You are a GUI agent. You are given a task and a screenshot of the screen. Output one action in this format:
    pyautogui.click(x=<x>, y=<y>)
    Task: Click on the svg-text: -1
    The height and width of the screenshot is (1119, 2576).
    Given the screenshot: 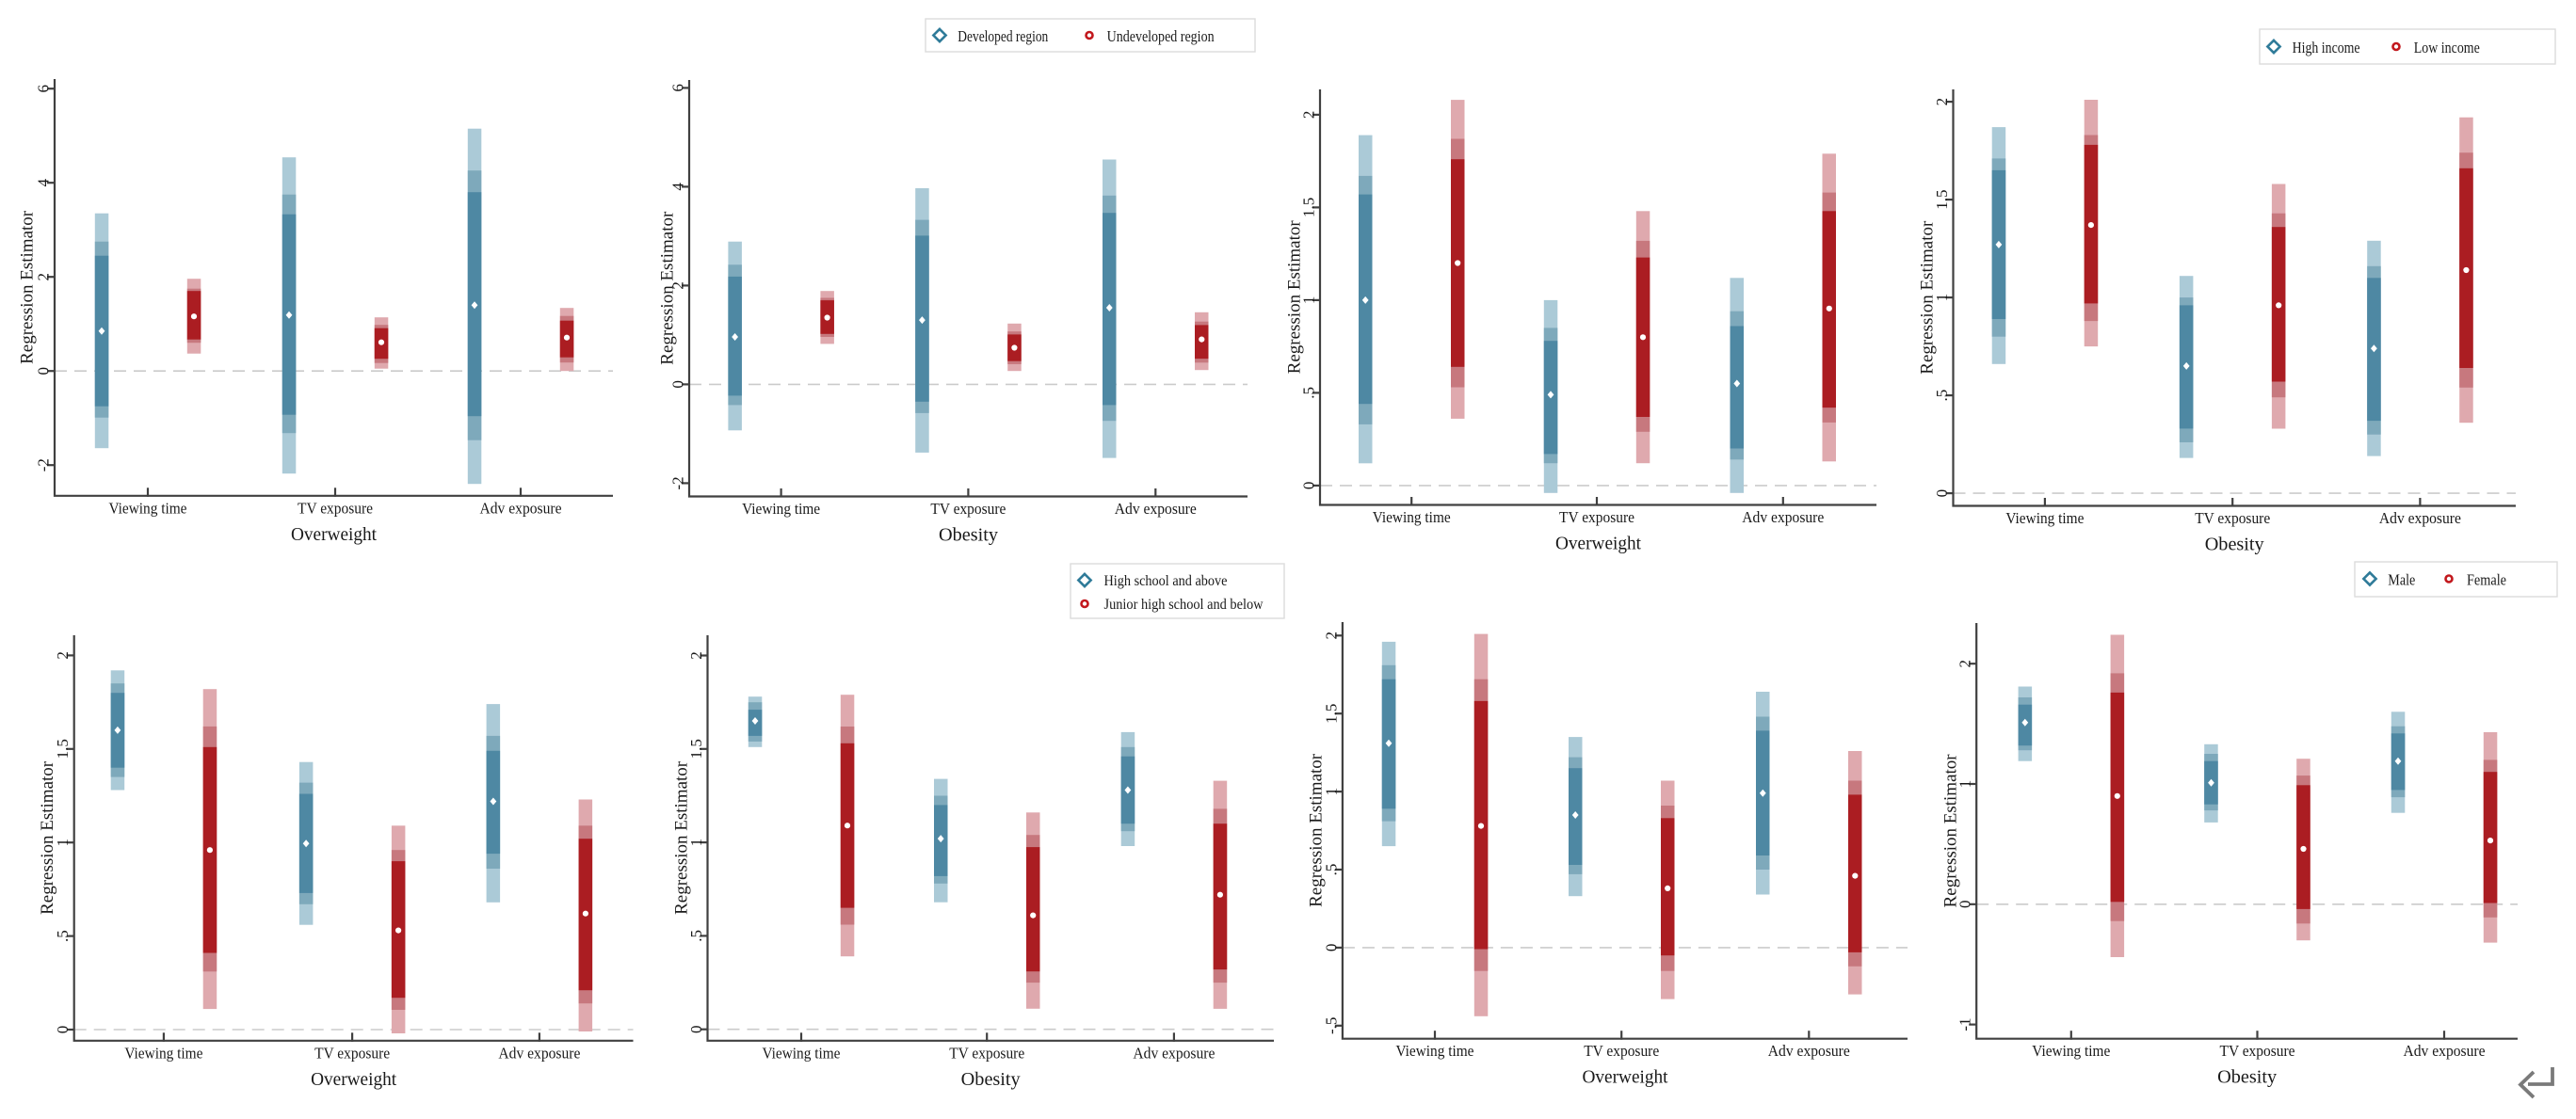 What is the action you would take?
    pyautogui.click(x=1965, y=1024)
    